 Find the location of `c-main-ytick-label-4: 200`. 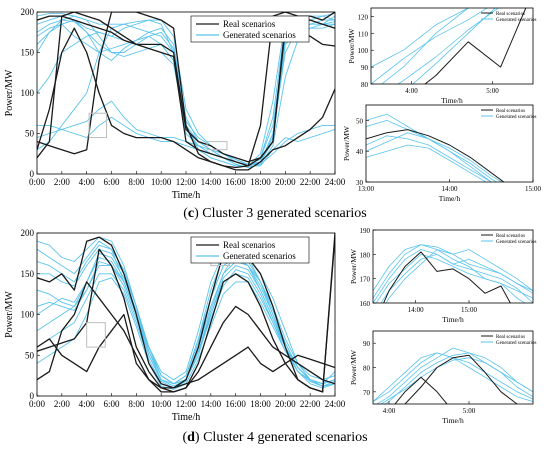

c-main-ytick-label-4: 200 is located at coordinates (28, 12).